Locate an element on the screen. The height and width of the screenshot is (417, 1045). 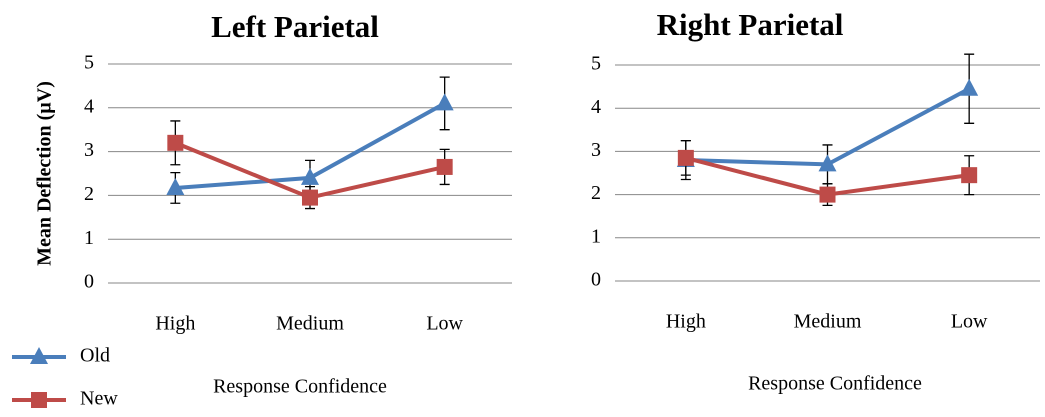
chart-title: Right Parietal is located at coordinates (750, 24).